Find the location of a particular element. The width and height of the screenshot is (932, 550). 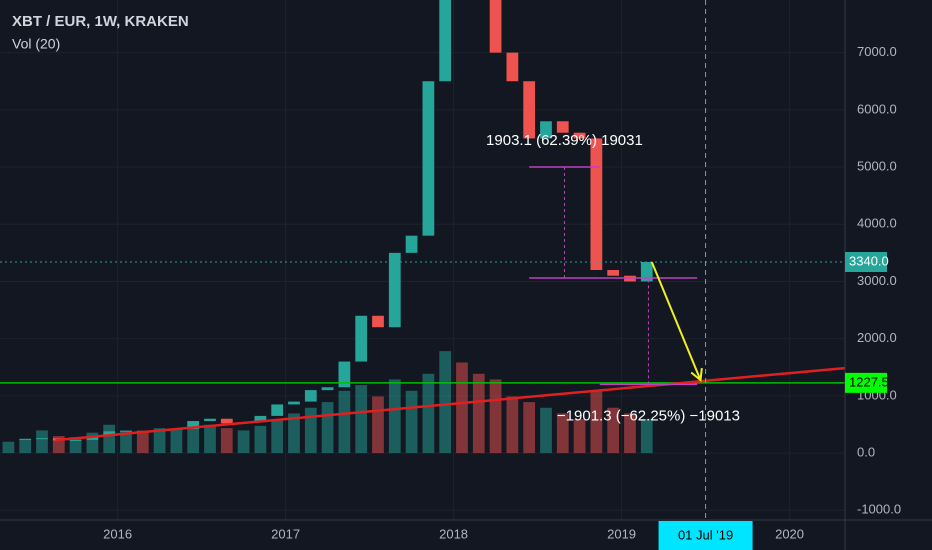

price-tag-label: 3340.0 is located at coordinates (869, 260).